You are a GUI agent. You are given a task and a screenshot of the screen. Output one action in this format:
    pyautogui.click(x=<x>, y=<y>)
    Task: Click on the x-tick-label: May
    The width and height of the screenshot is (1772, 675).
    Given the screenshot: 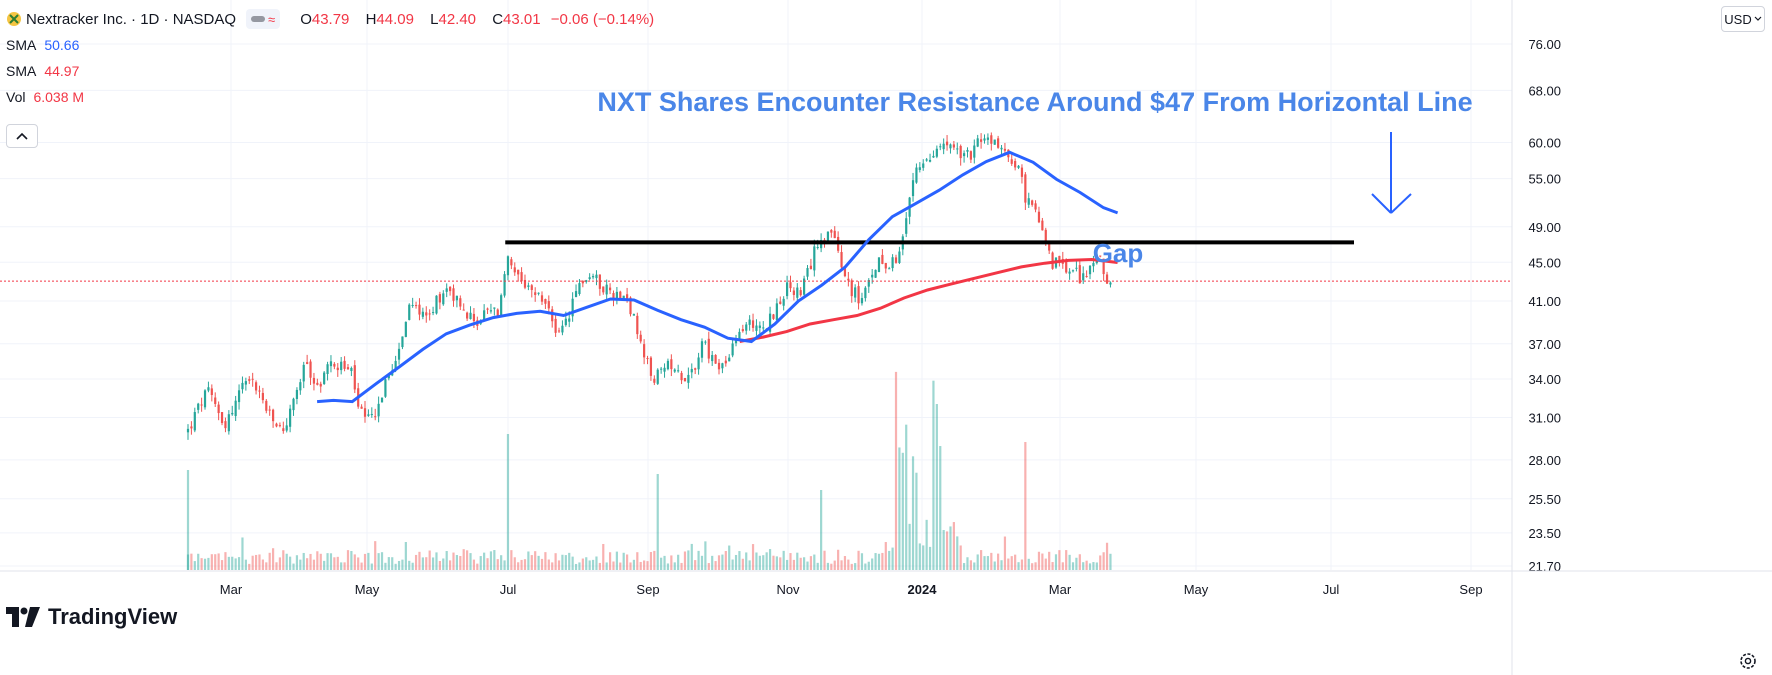 What is the action you would take?
    pyautogui.click(x=367, y=589)
    